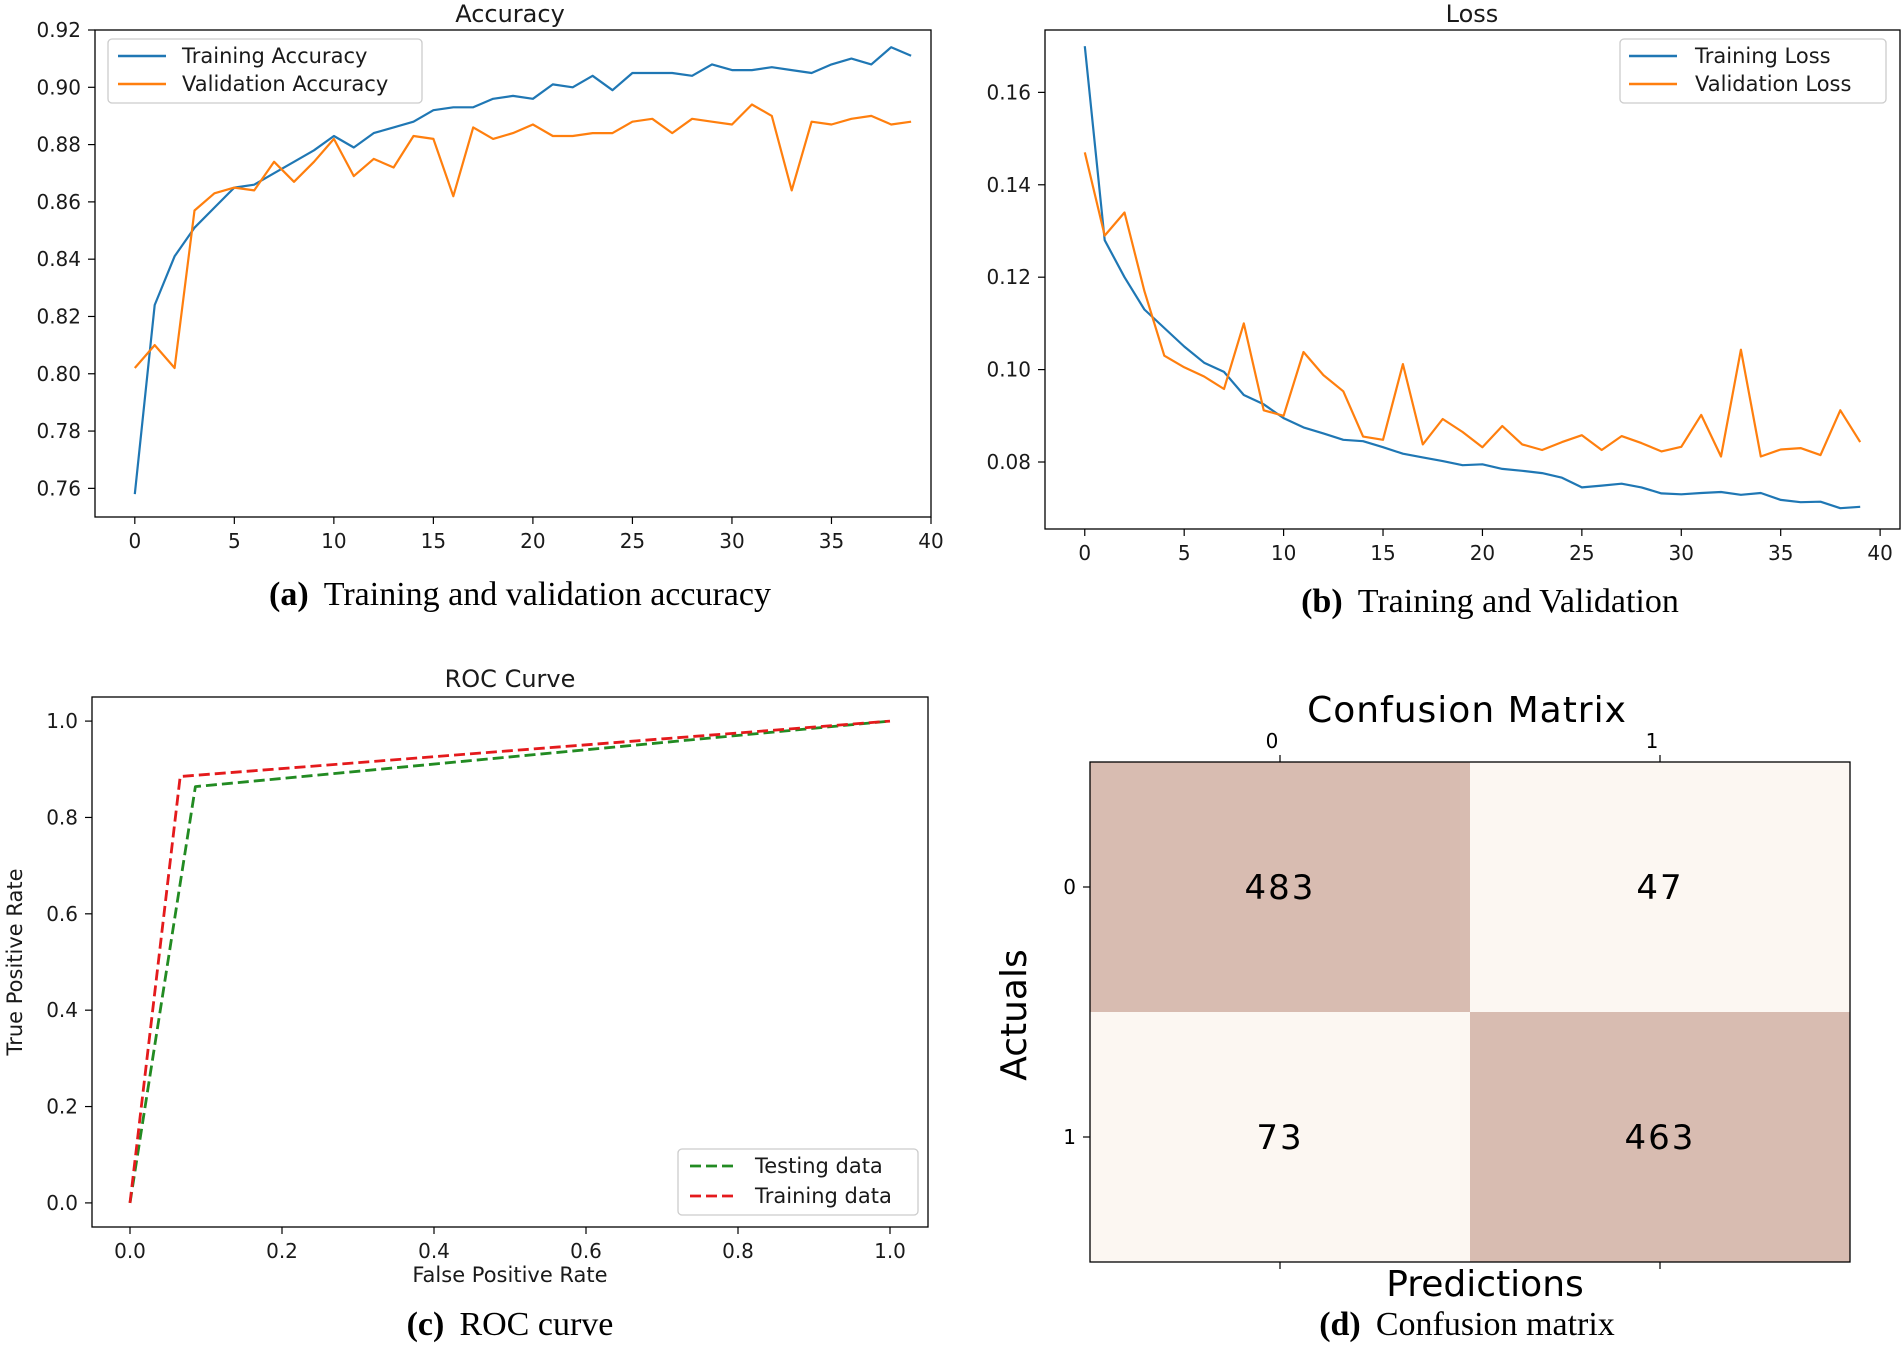  I want to click on cm-value-0-1: 47, so click(1659, 888).